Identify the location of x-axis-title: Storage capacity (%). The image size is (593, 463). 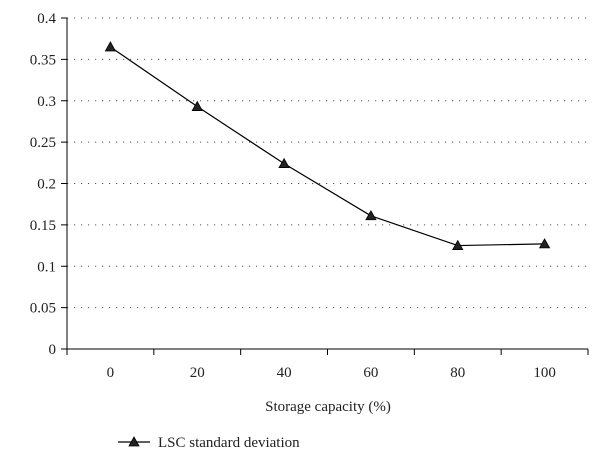
(328, 407).